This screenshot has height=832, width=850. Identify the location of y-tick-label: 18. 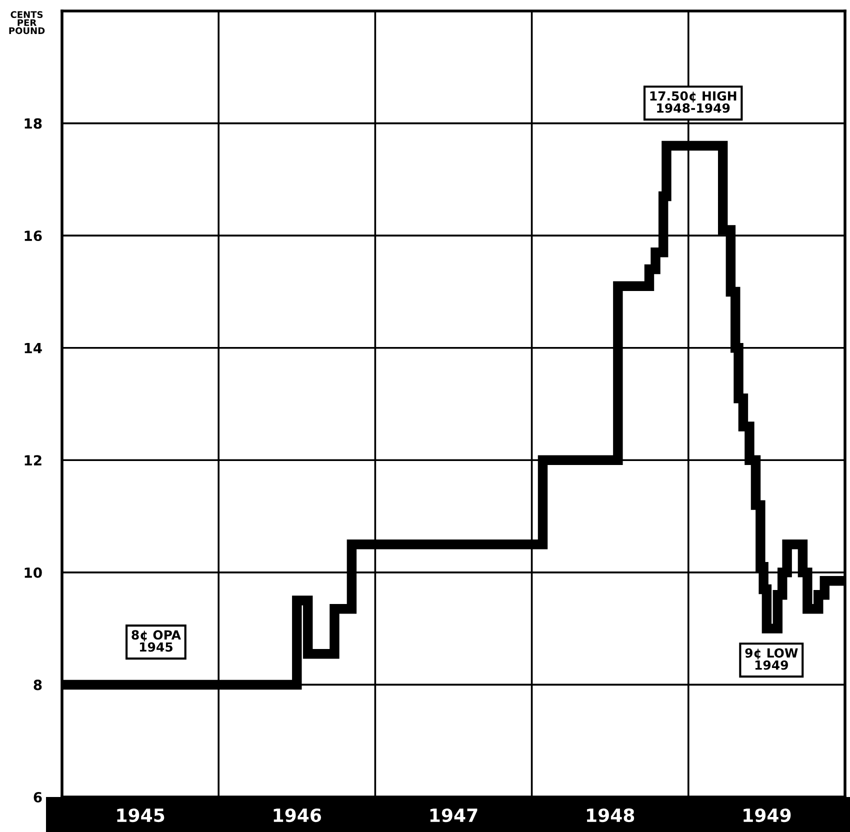
(33, 123).